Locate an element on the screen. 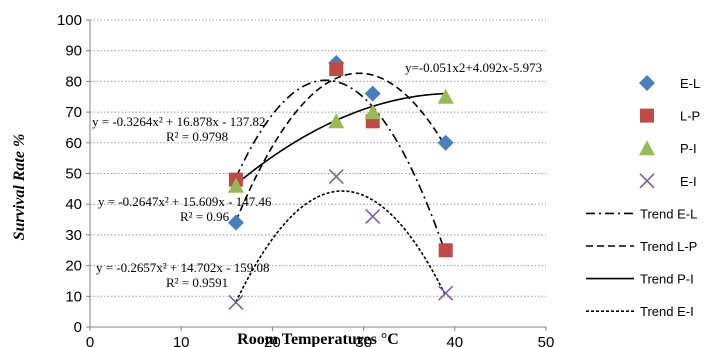  y-tick-label: 90 is located at coordinates (73, 51).